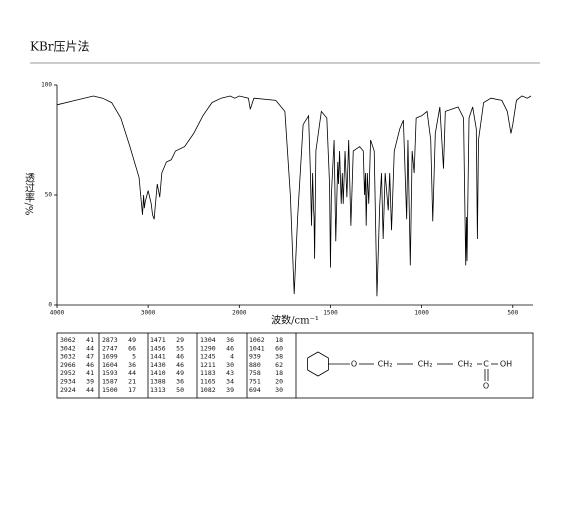  What do you see at coordinates (239, 313) in the screenshot?
I see `x-tick-label: 2000` at bounding box center [239, 313].